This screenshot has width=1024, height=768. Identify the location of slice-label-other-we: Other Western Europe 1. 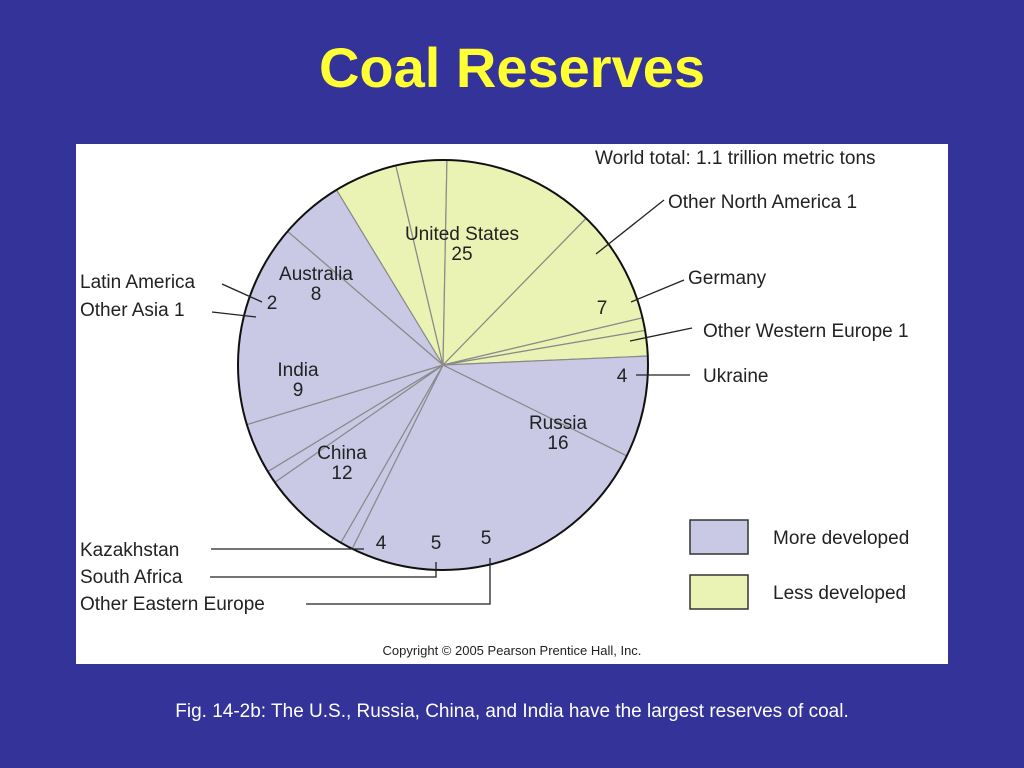
(806, 331).